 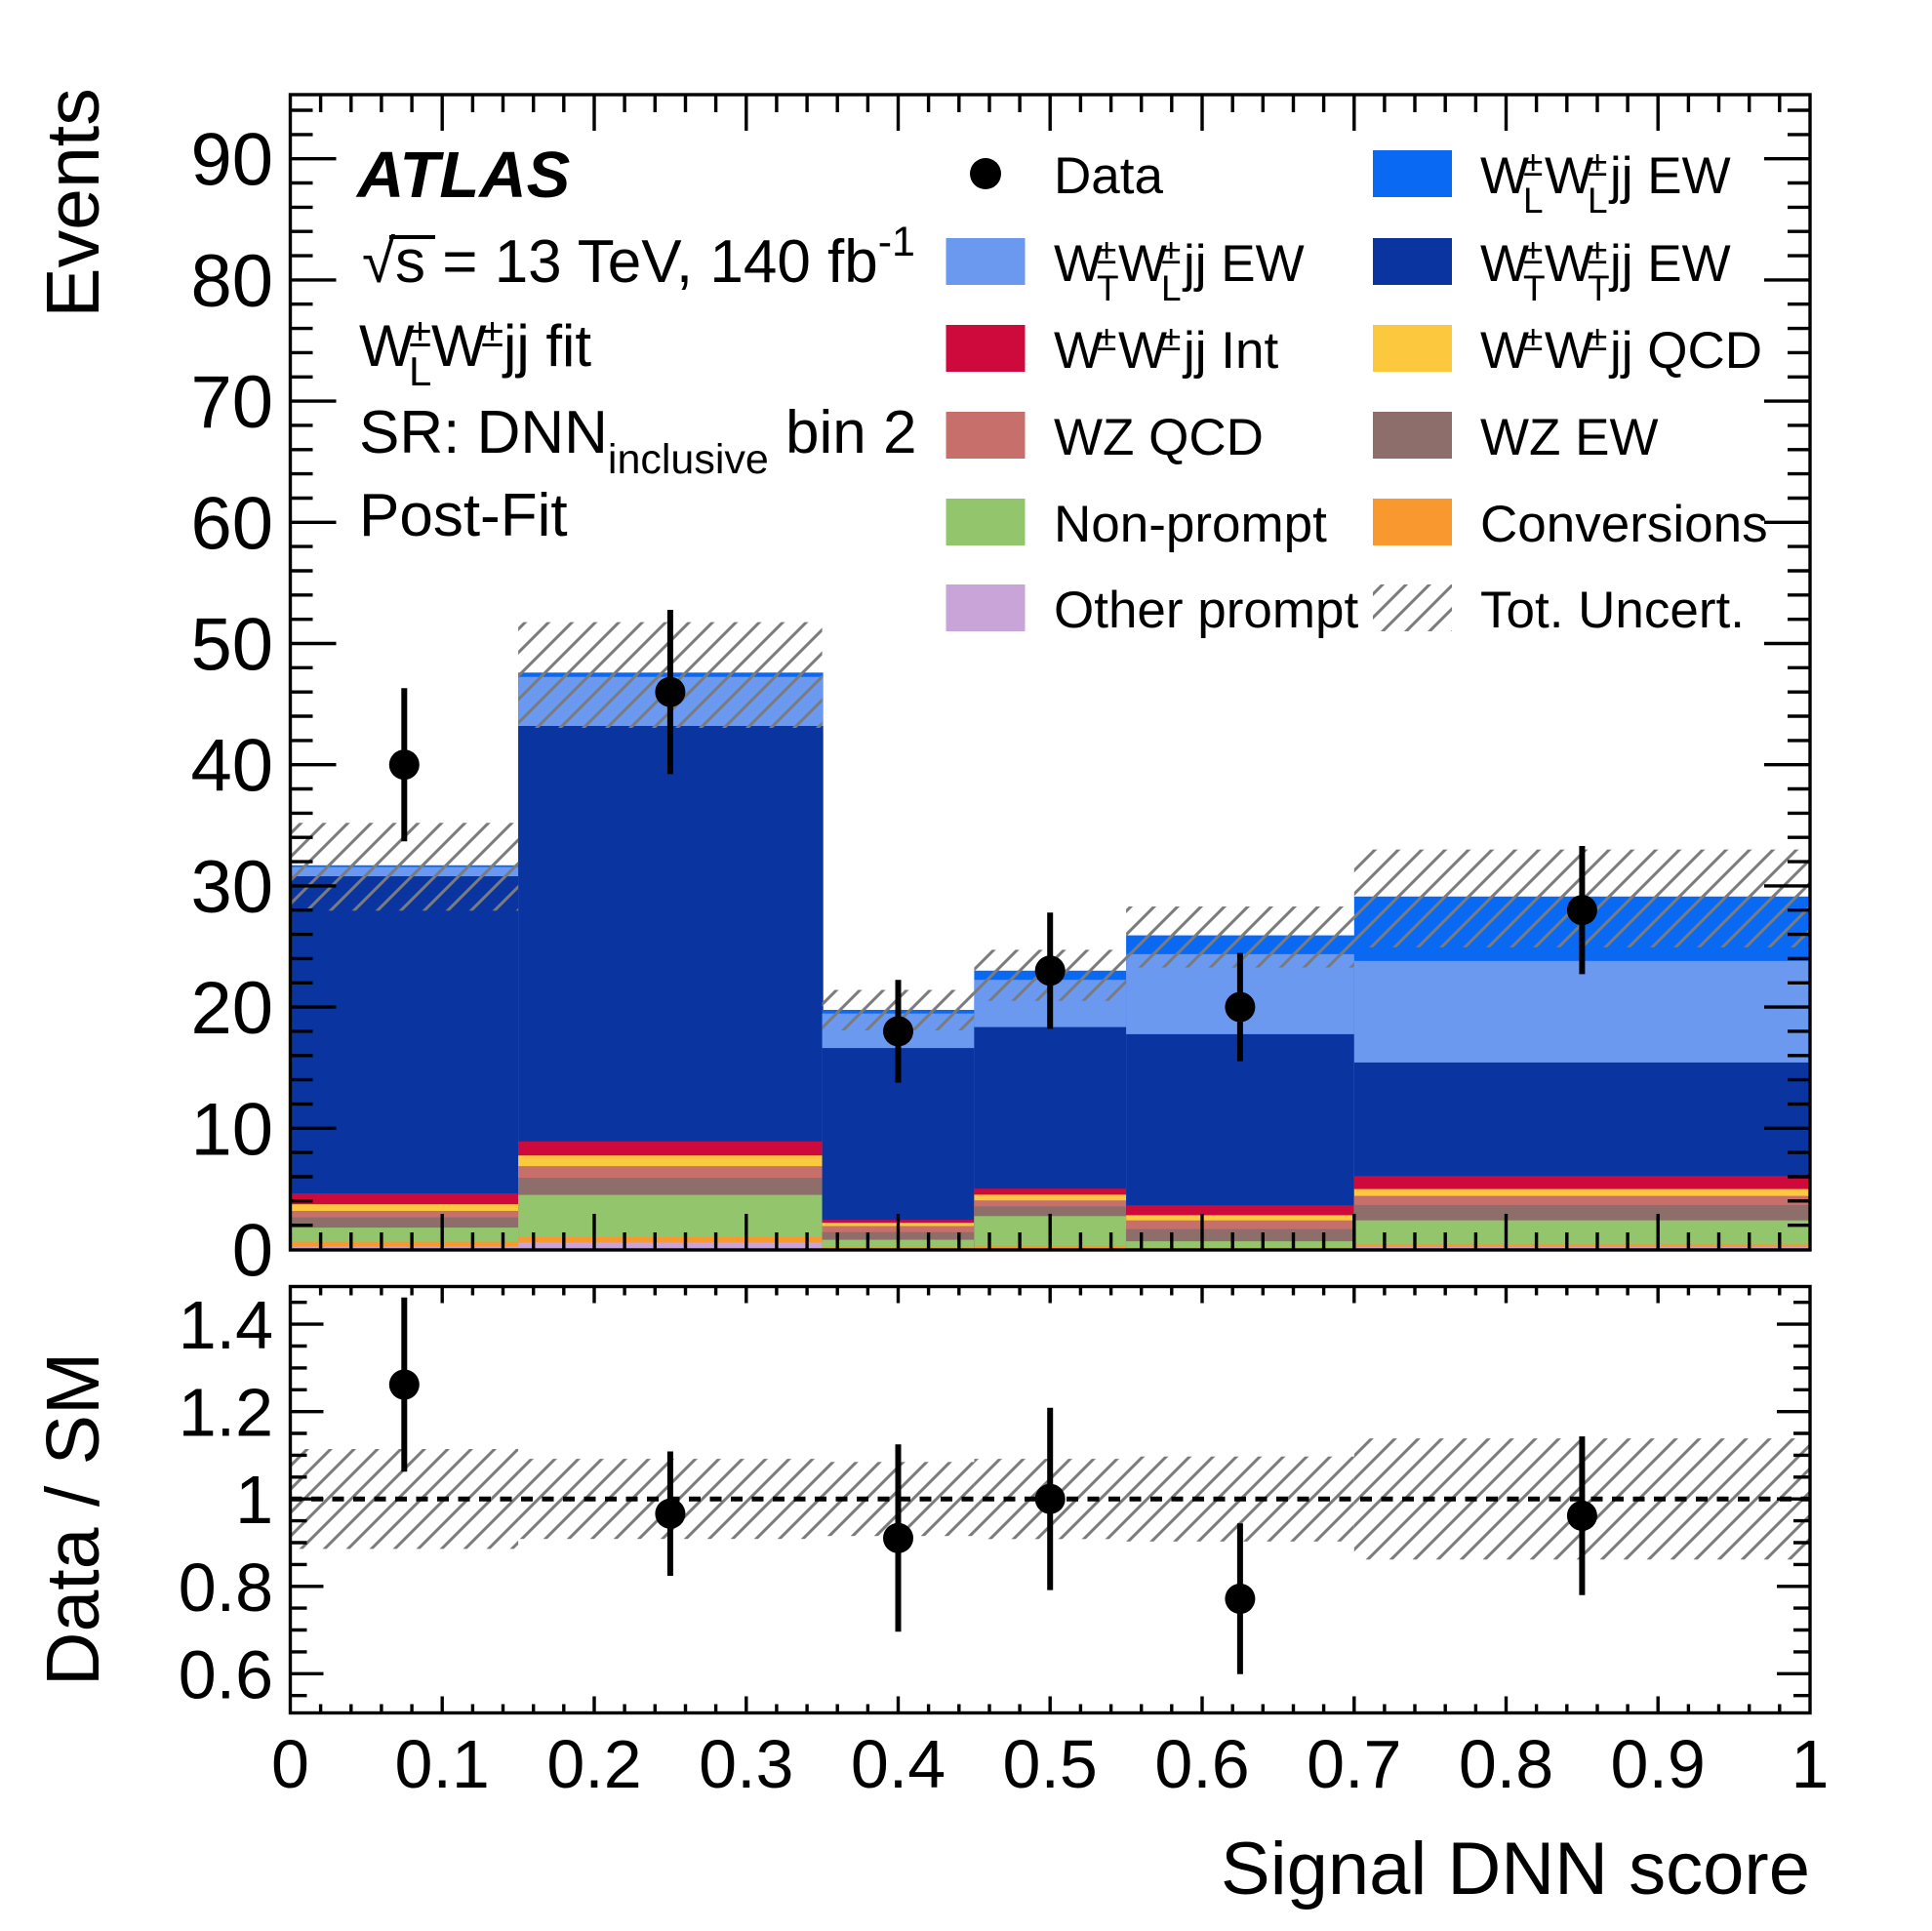 I want to click on svg-text: Signal DNN score, so click(x=1515, y=1869).